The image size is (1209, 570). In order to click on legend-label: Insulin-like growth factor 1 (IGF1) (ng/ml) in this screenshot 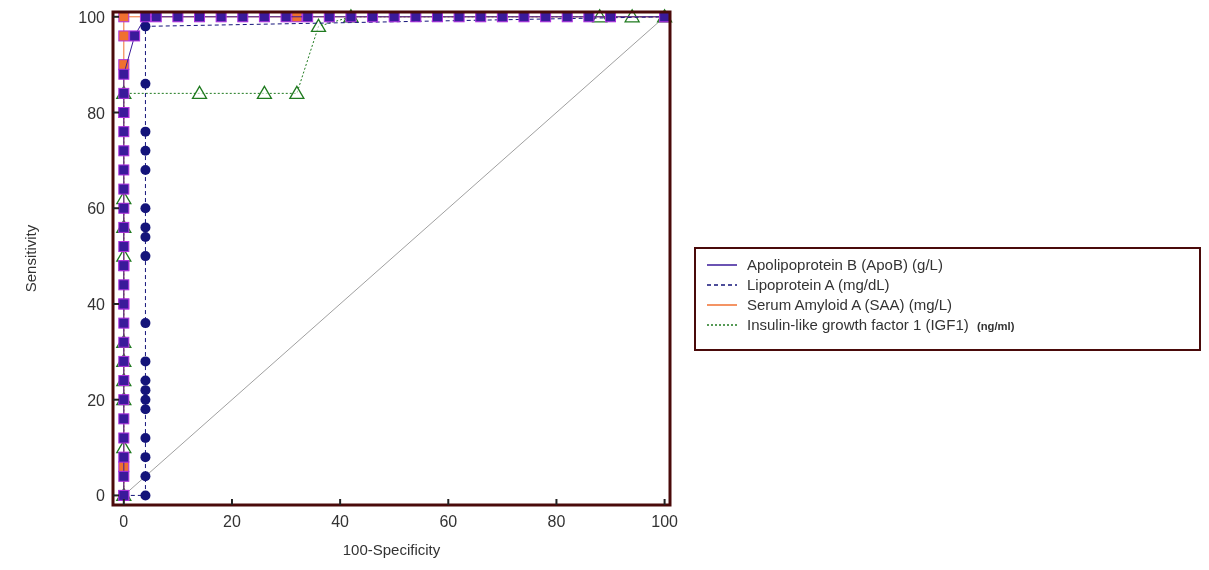, I will do `click(881, 324)`.